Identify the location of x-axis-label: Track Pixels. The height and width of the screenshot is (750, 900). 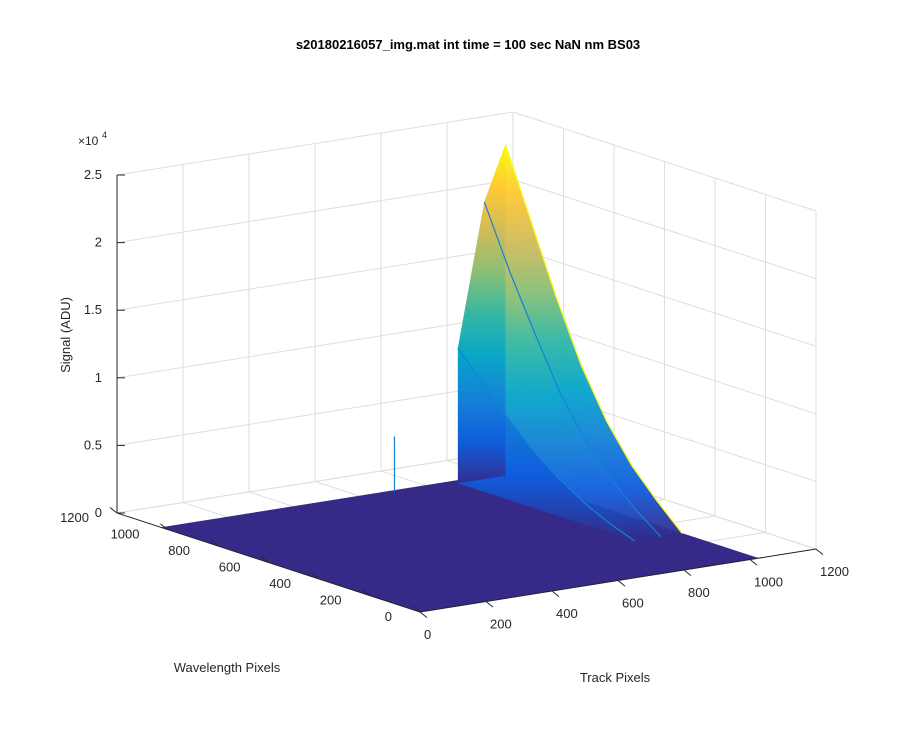
(615, 677).